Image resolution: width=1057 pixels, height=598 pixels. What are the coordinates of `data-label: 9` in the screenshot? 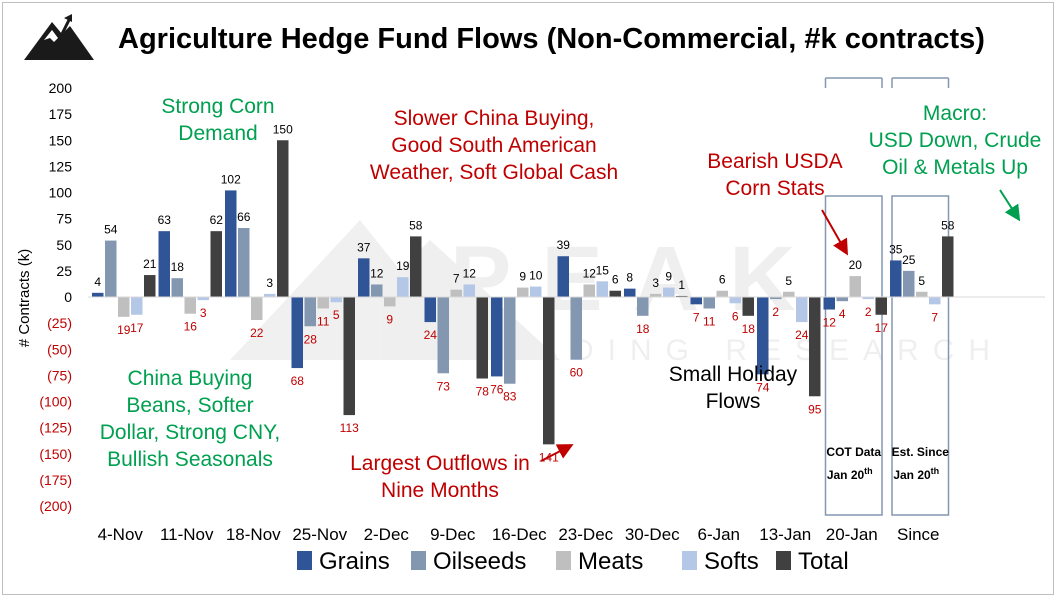 It's located at (522, 277).